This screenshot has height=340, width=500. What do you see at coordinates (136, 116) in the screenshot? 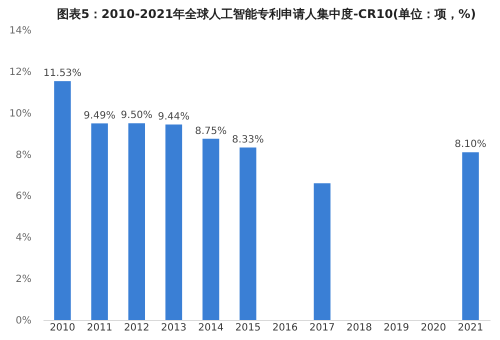
I see `data-label: 9.50%` at bounding box center [136, 116].